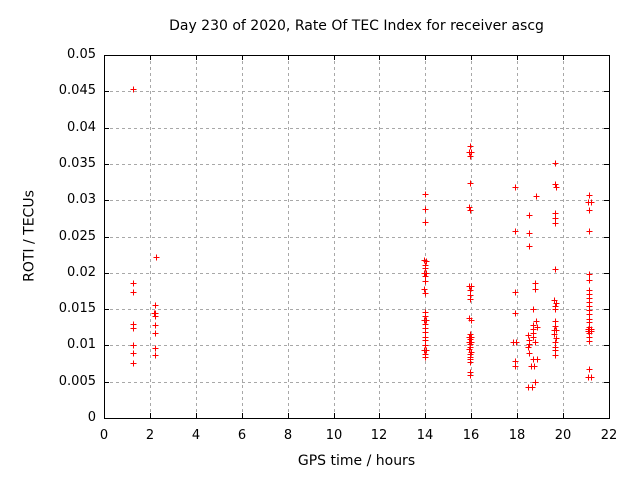 The height and width of the screenshot is (480, 640). Describe the element at coordinates (91, 417) in the screenshot. I see `y-tick-label: 0` at that location.